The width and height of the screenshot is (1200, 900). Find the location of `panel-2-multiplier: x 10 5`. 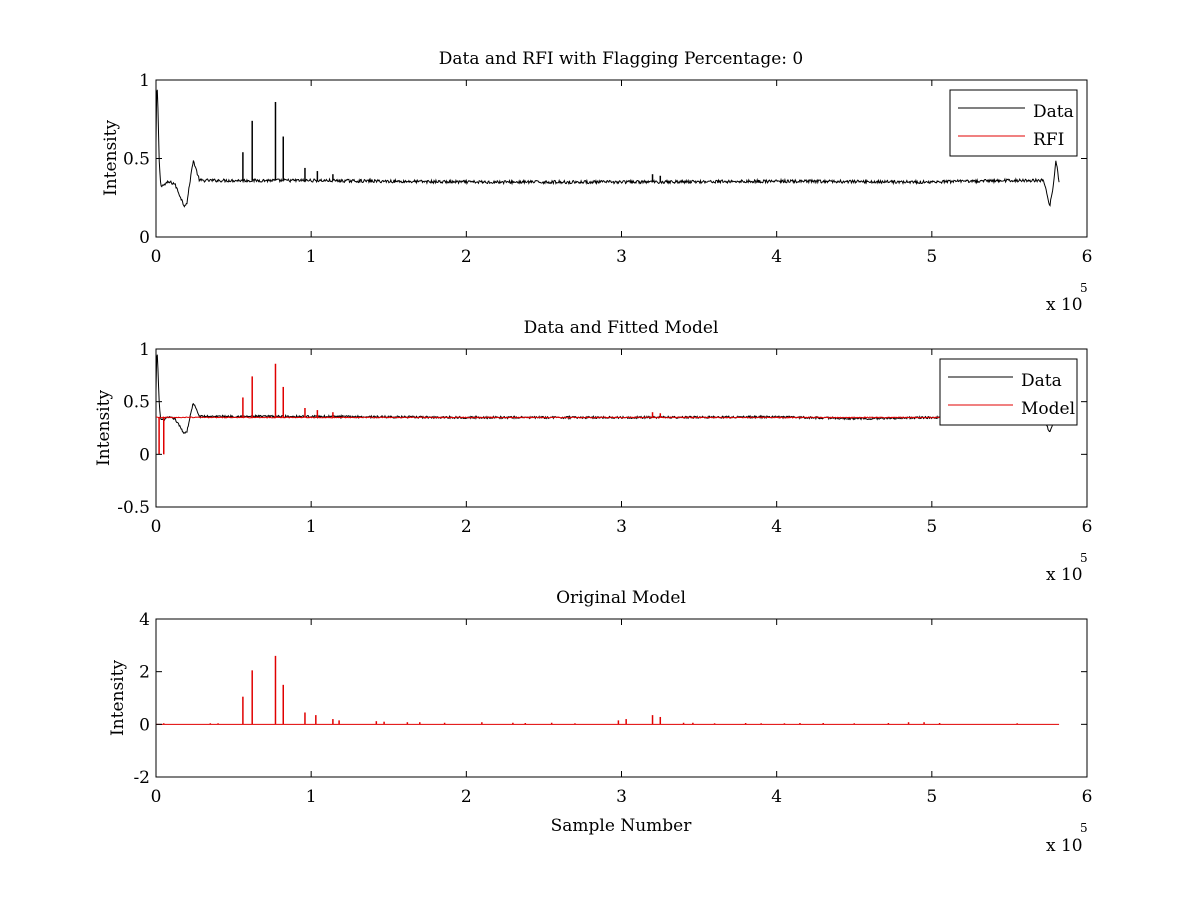

panel-2-multiplier: x 10 5 is located at coordinates (1067, 568).